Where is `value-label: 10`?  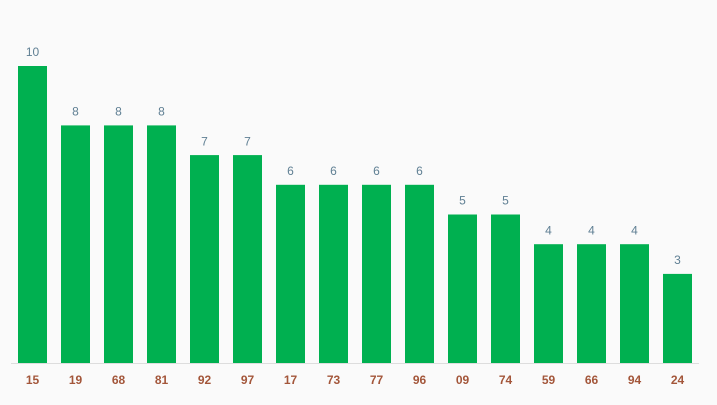 value-label: 10 is located at coordinates (33, 52).